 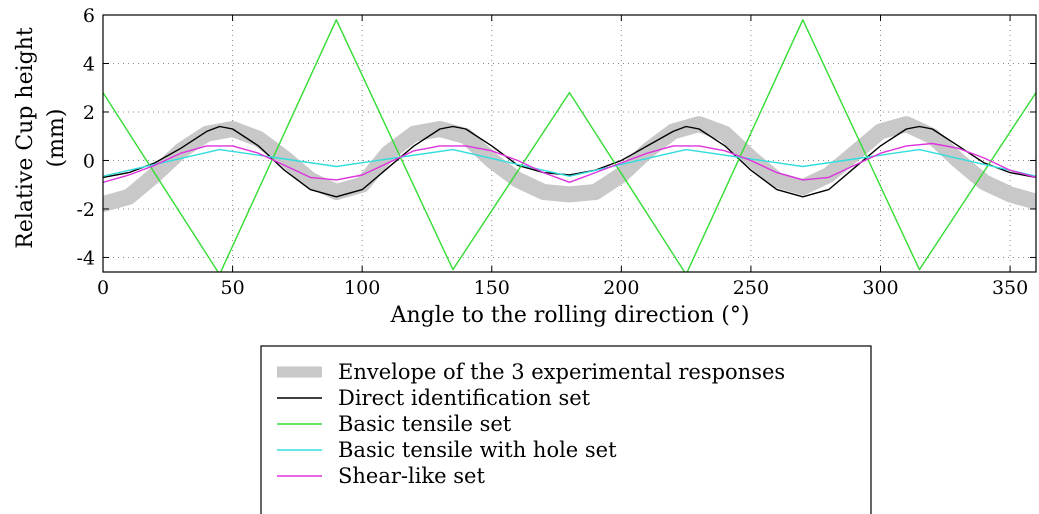 What do you see at coordinates (89, 64) in the screenshot?
I see `y-tick-label: 4` at bounding box center [89, 64].